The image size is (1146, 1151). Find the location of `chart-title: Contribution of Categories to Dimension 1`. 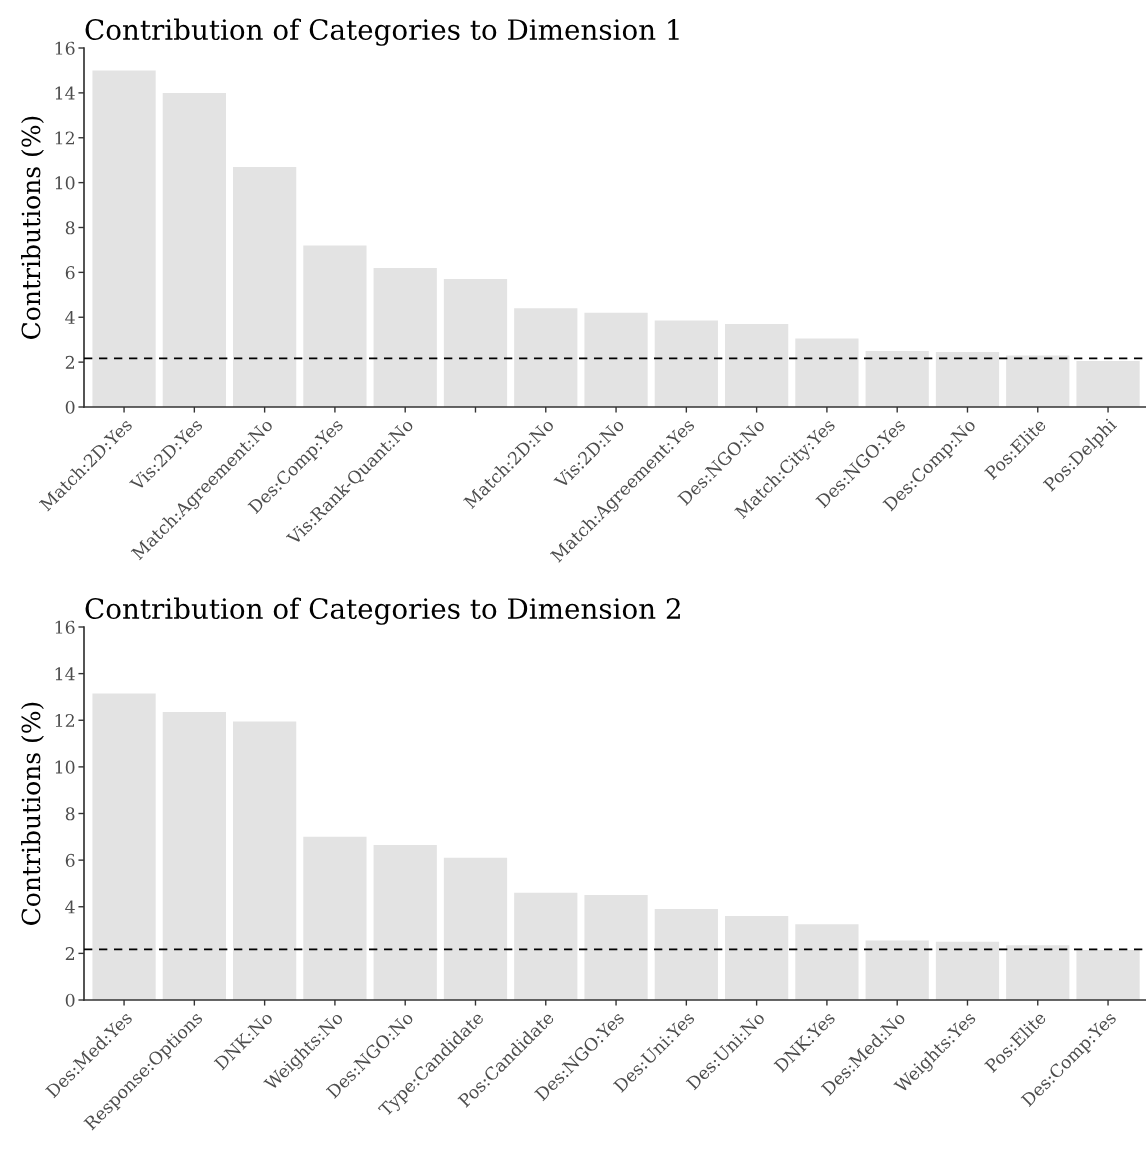

chart-title: Contribution of Categories to Dimension 1 is located at coordinates (382, 32).